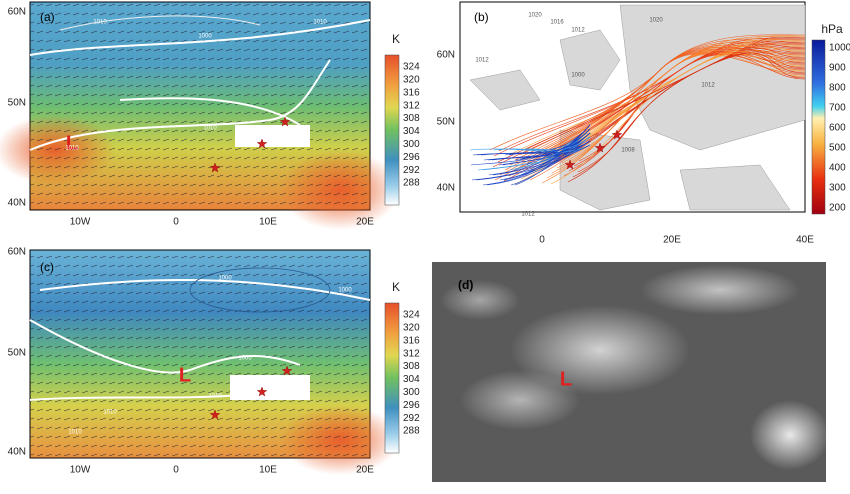 Image resolution: width=850 pixels, height=494 pixels. Describe the element at coordinates (837, 128) in the screenshot. I see `colorbar-label: 600` at that location.